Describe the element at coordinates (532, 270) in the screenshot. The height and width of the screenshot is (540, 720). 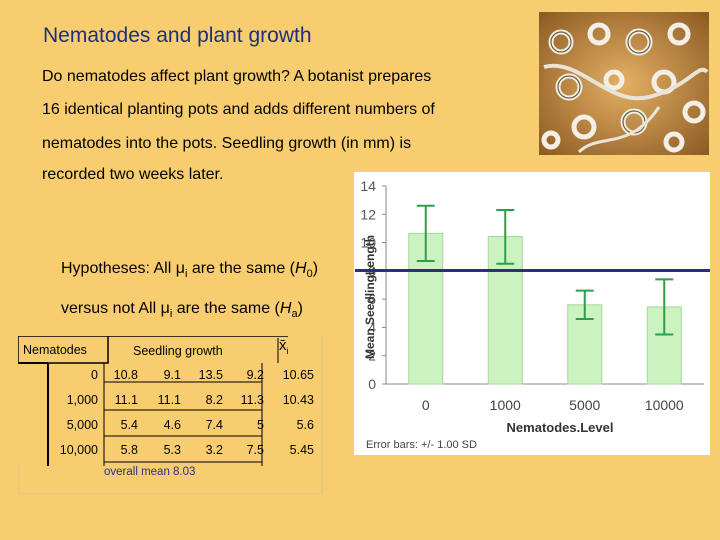
I see `overall-mean-line` at that location.